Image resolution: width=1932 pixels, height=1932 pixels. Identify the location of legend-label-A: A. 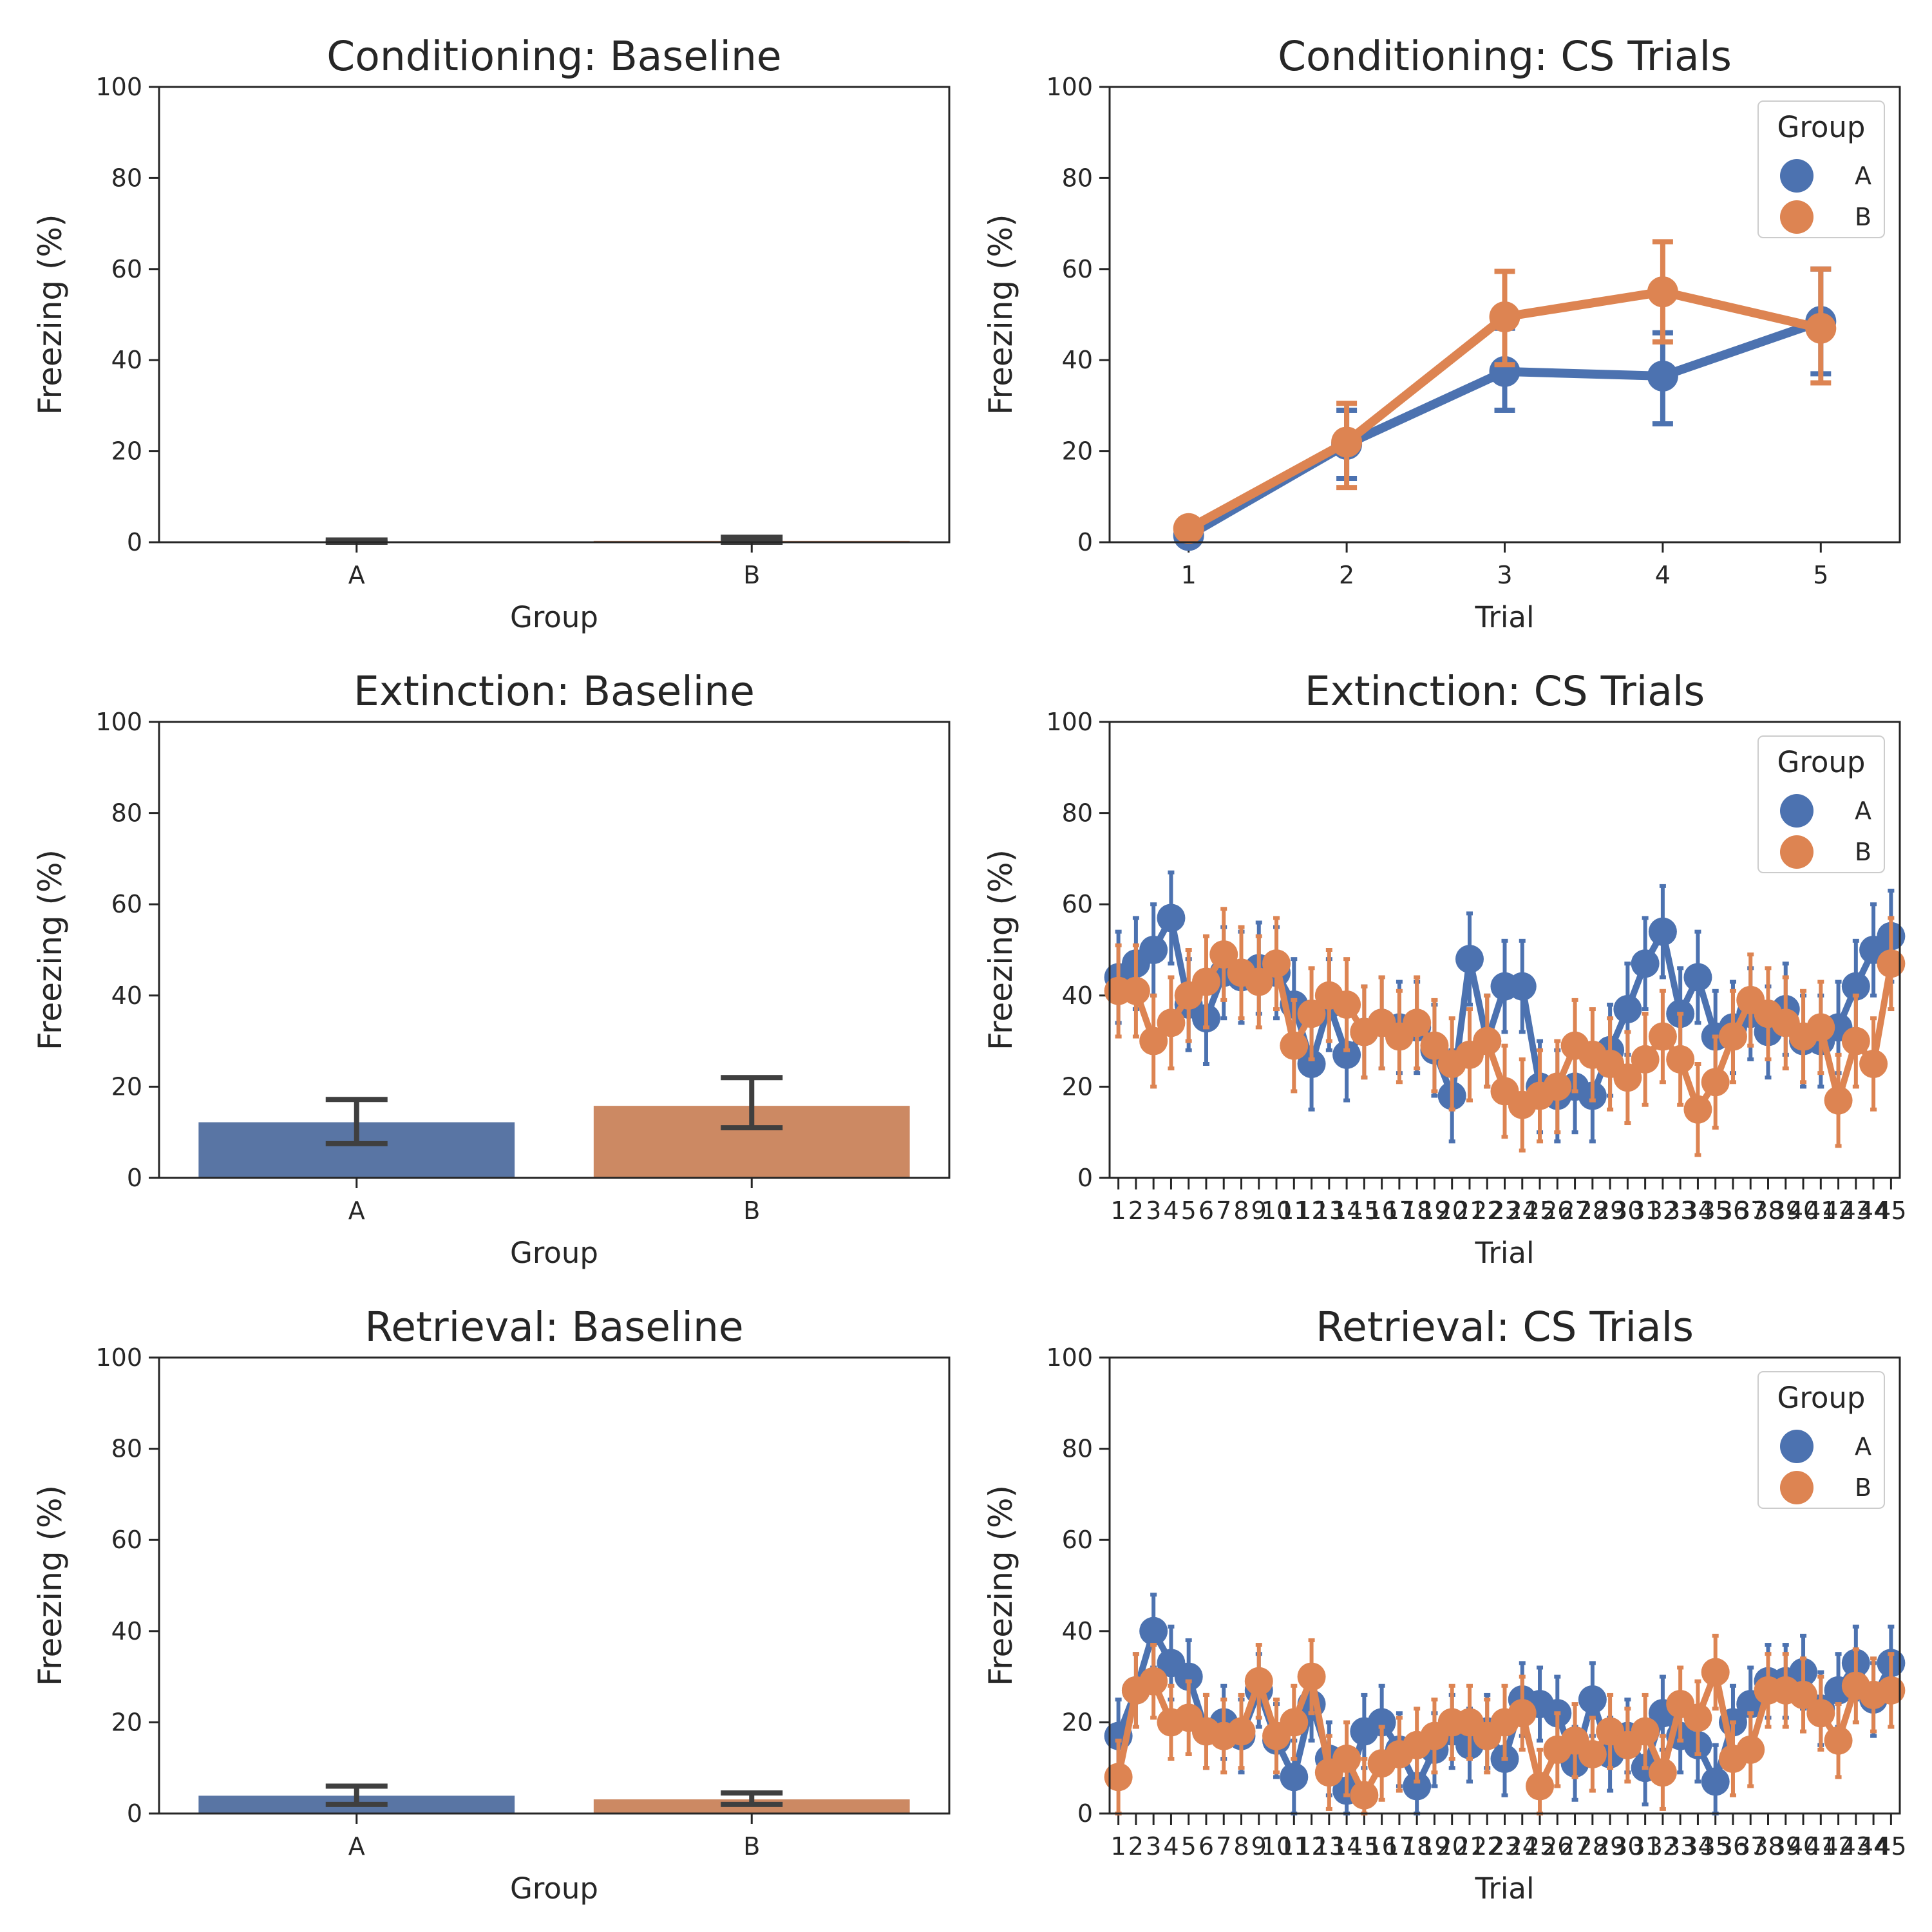
(1863, 811).